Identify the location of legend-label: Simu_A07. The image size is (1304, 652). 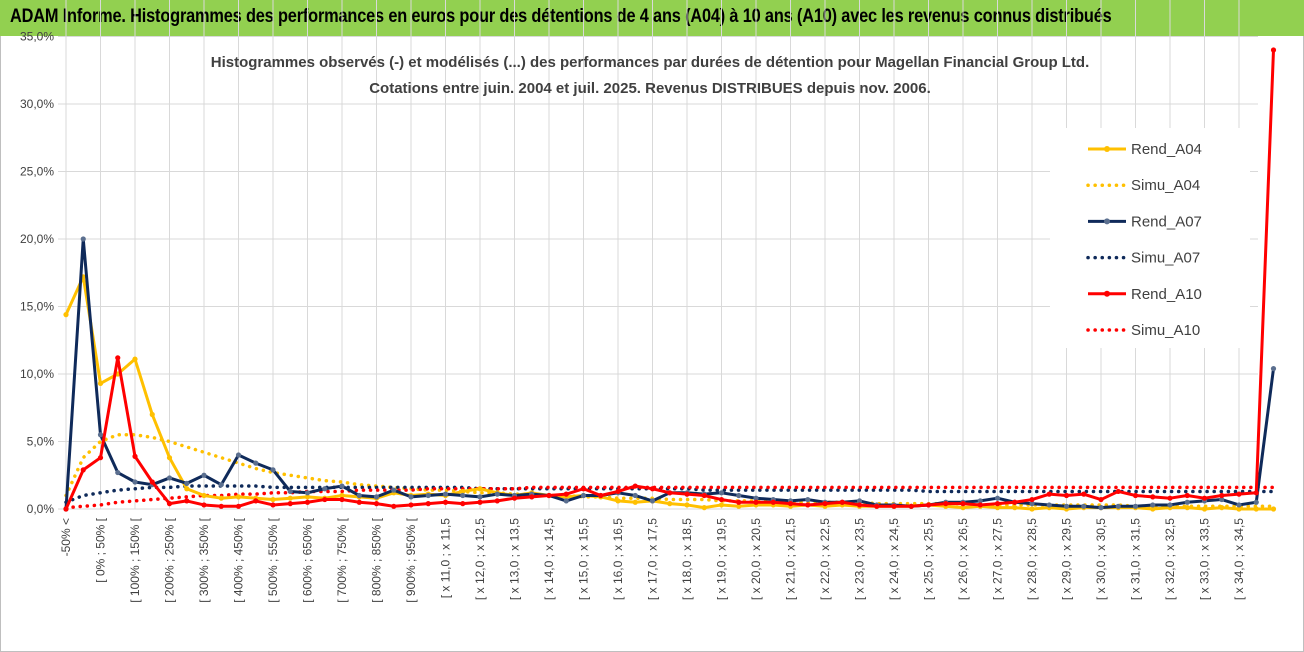
(1165, 258).